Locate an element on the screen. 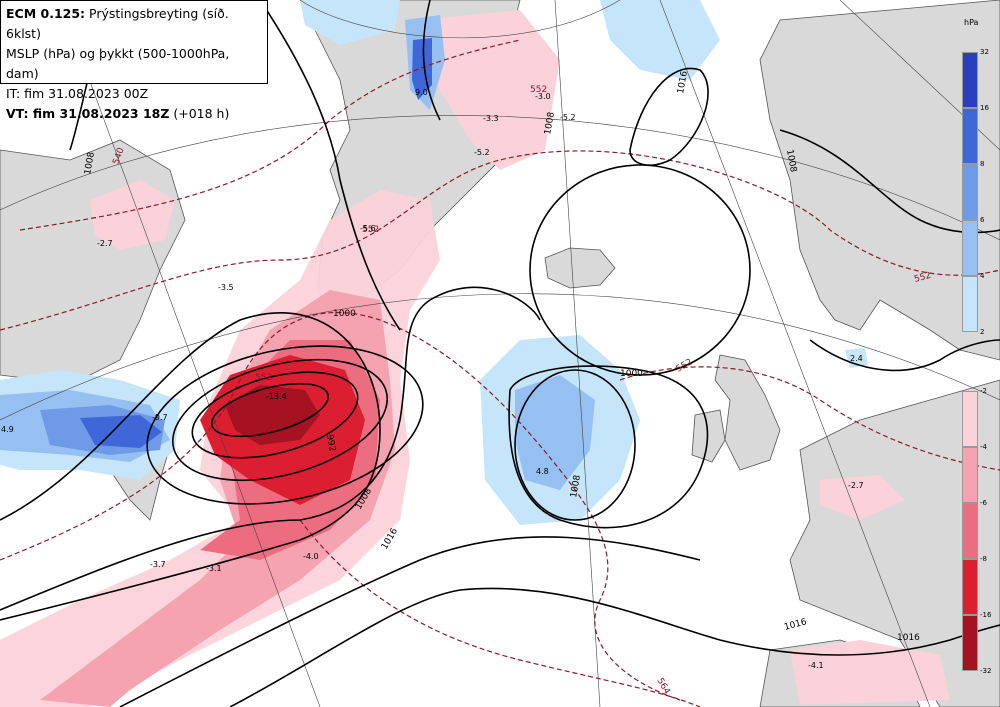 The height and width of the screenshot is (707, 1000). colorbar-tick-label: 32 is located at coordinates (984, 52).